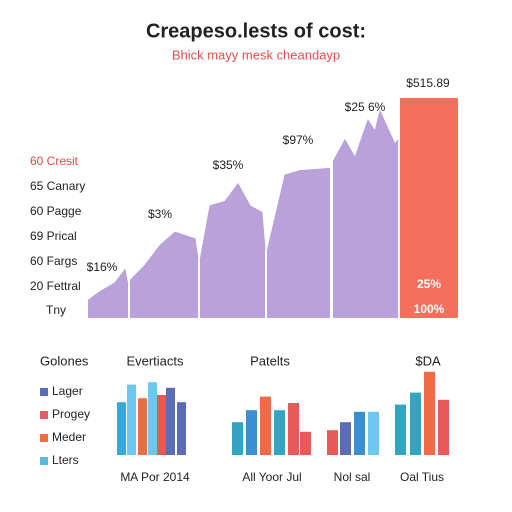  Describe the element at coordinates (422, 477) in the screenshot. I see `x-label: Oal Tius` at that location.